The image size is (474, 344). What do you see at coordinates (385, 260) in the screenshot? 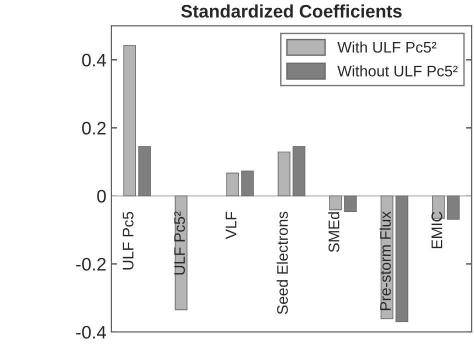
I see `x-tick-label: Pre-storm Flux` at bounding box center [385, 260].